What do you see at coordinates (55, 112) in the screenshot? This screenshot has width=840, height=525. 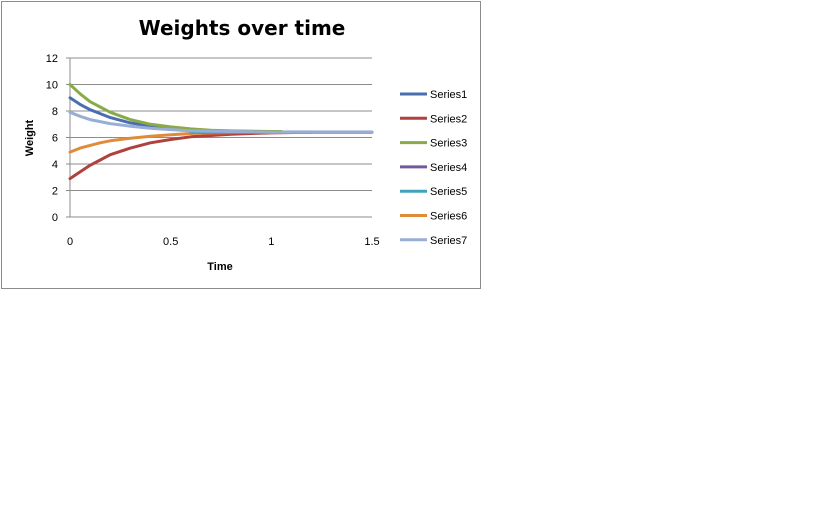 I see `y-tick-label: 8` at bounding box center [55, 112].